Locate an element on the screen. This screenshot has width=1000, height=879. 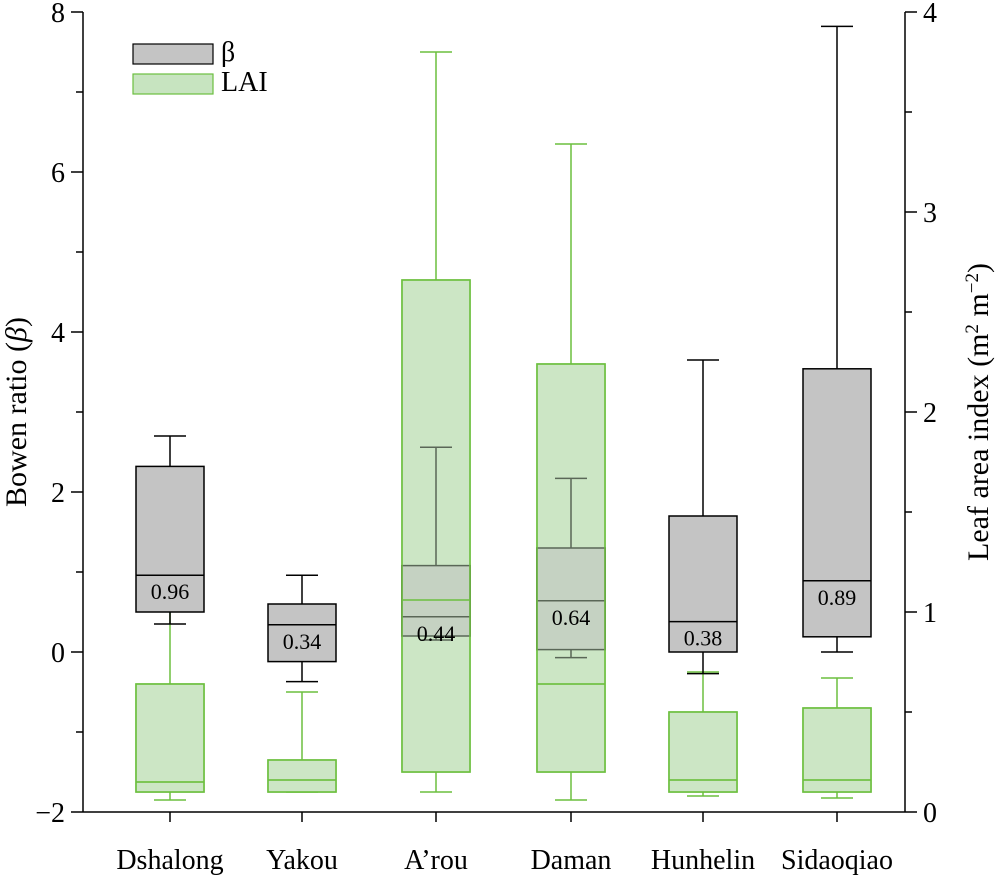
left-tick-label: −2 is located at coordinates (50, 813).